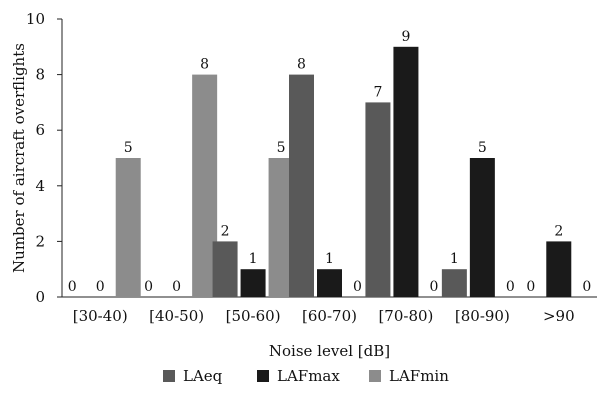  What do you see at coordinates (128, 227) in the screenshot?
I see `bar-lafmin` at bounding box center [128, 227].